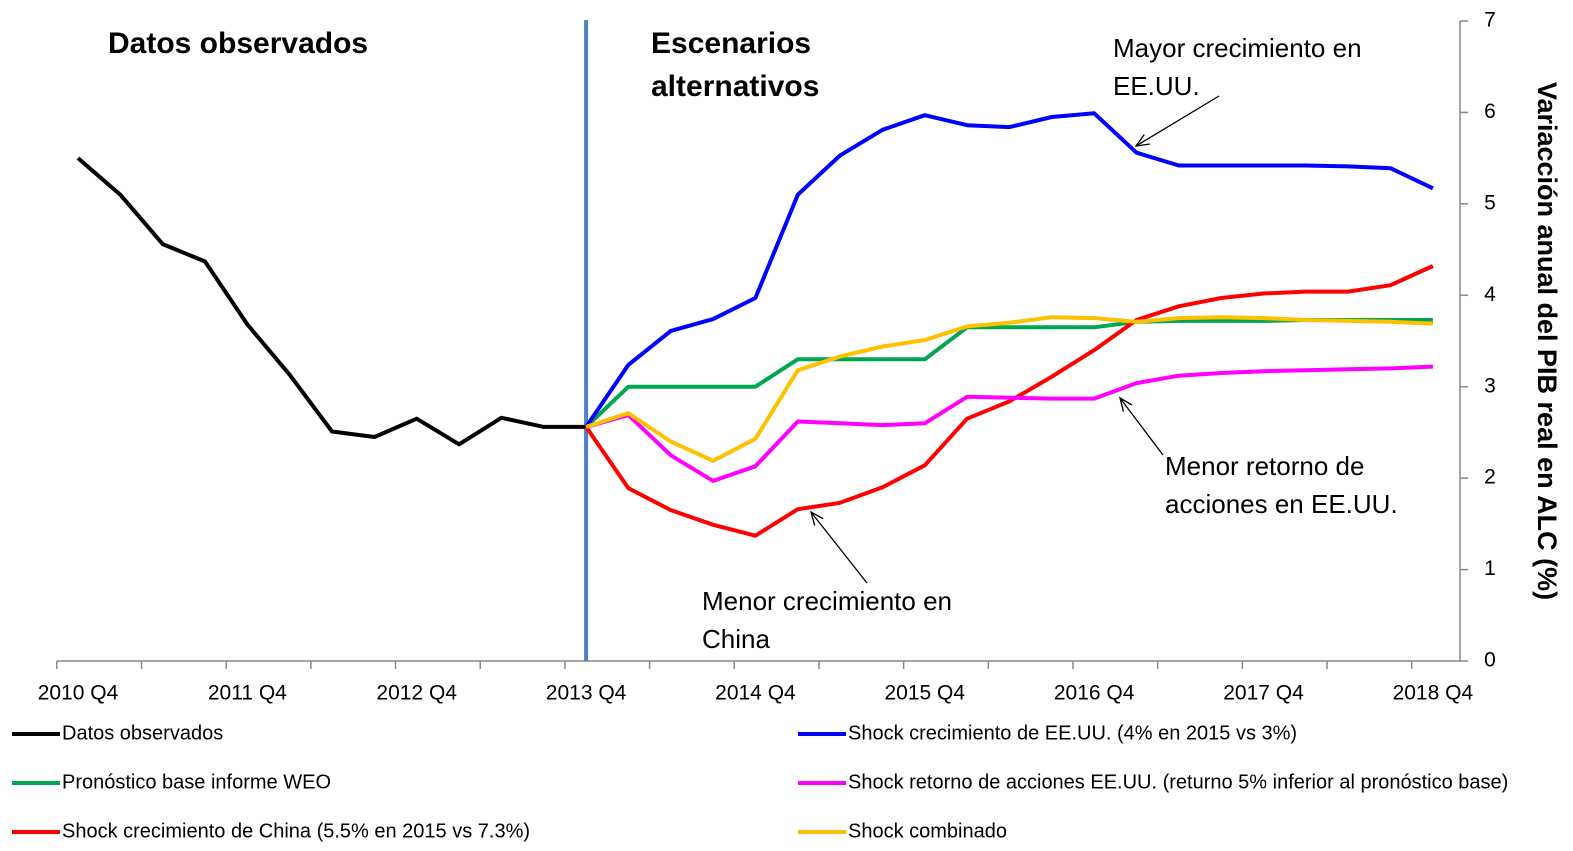  What do you see at coordinates (1490, 477) in the screenshot?
I see `y-tick-label: 2` at bounding box center [1490, 477].